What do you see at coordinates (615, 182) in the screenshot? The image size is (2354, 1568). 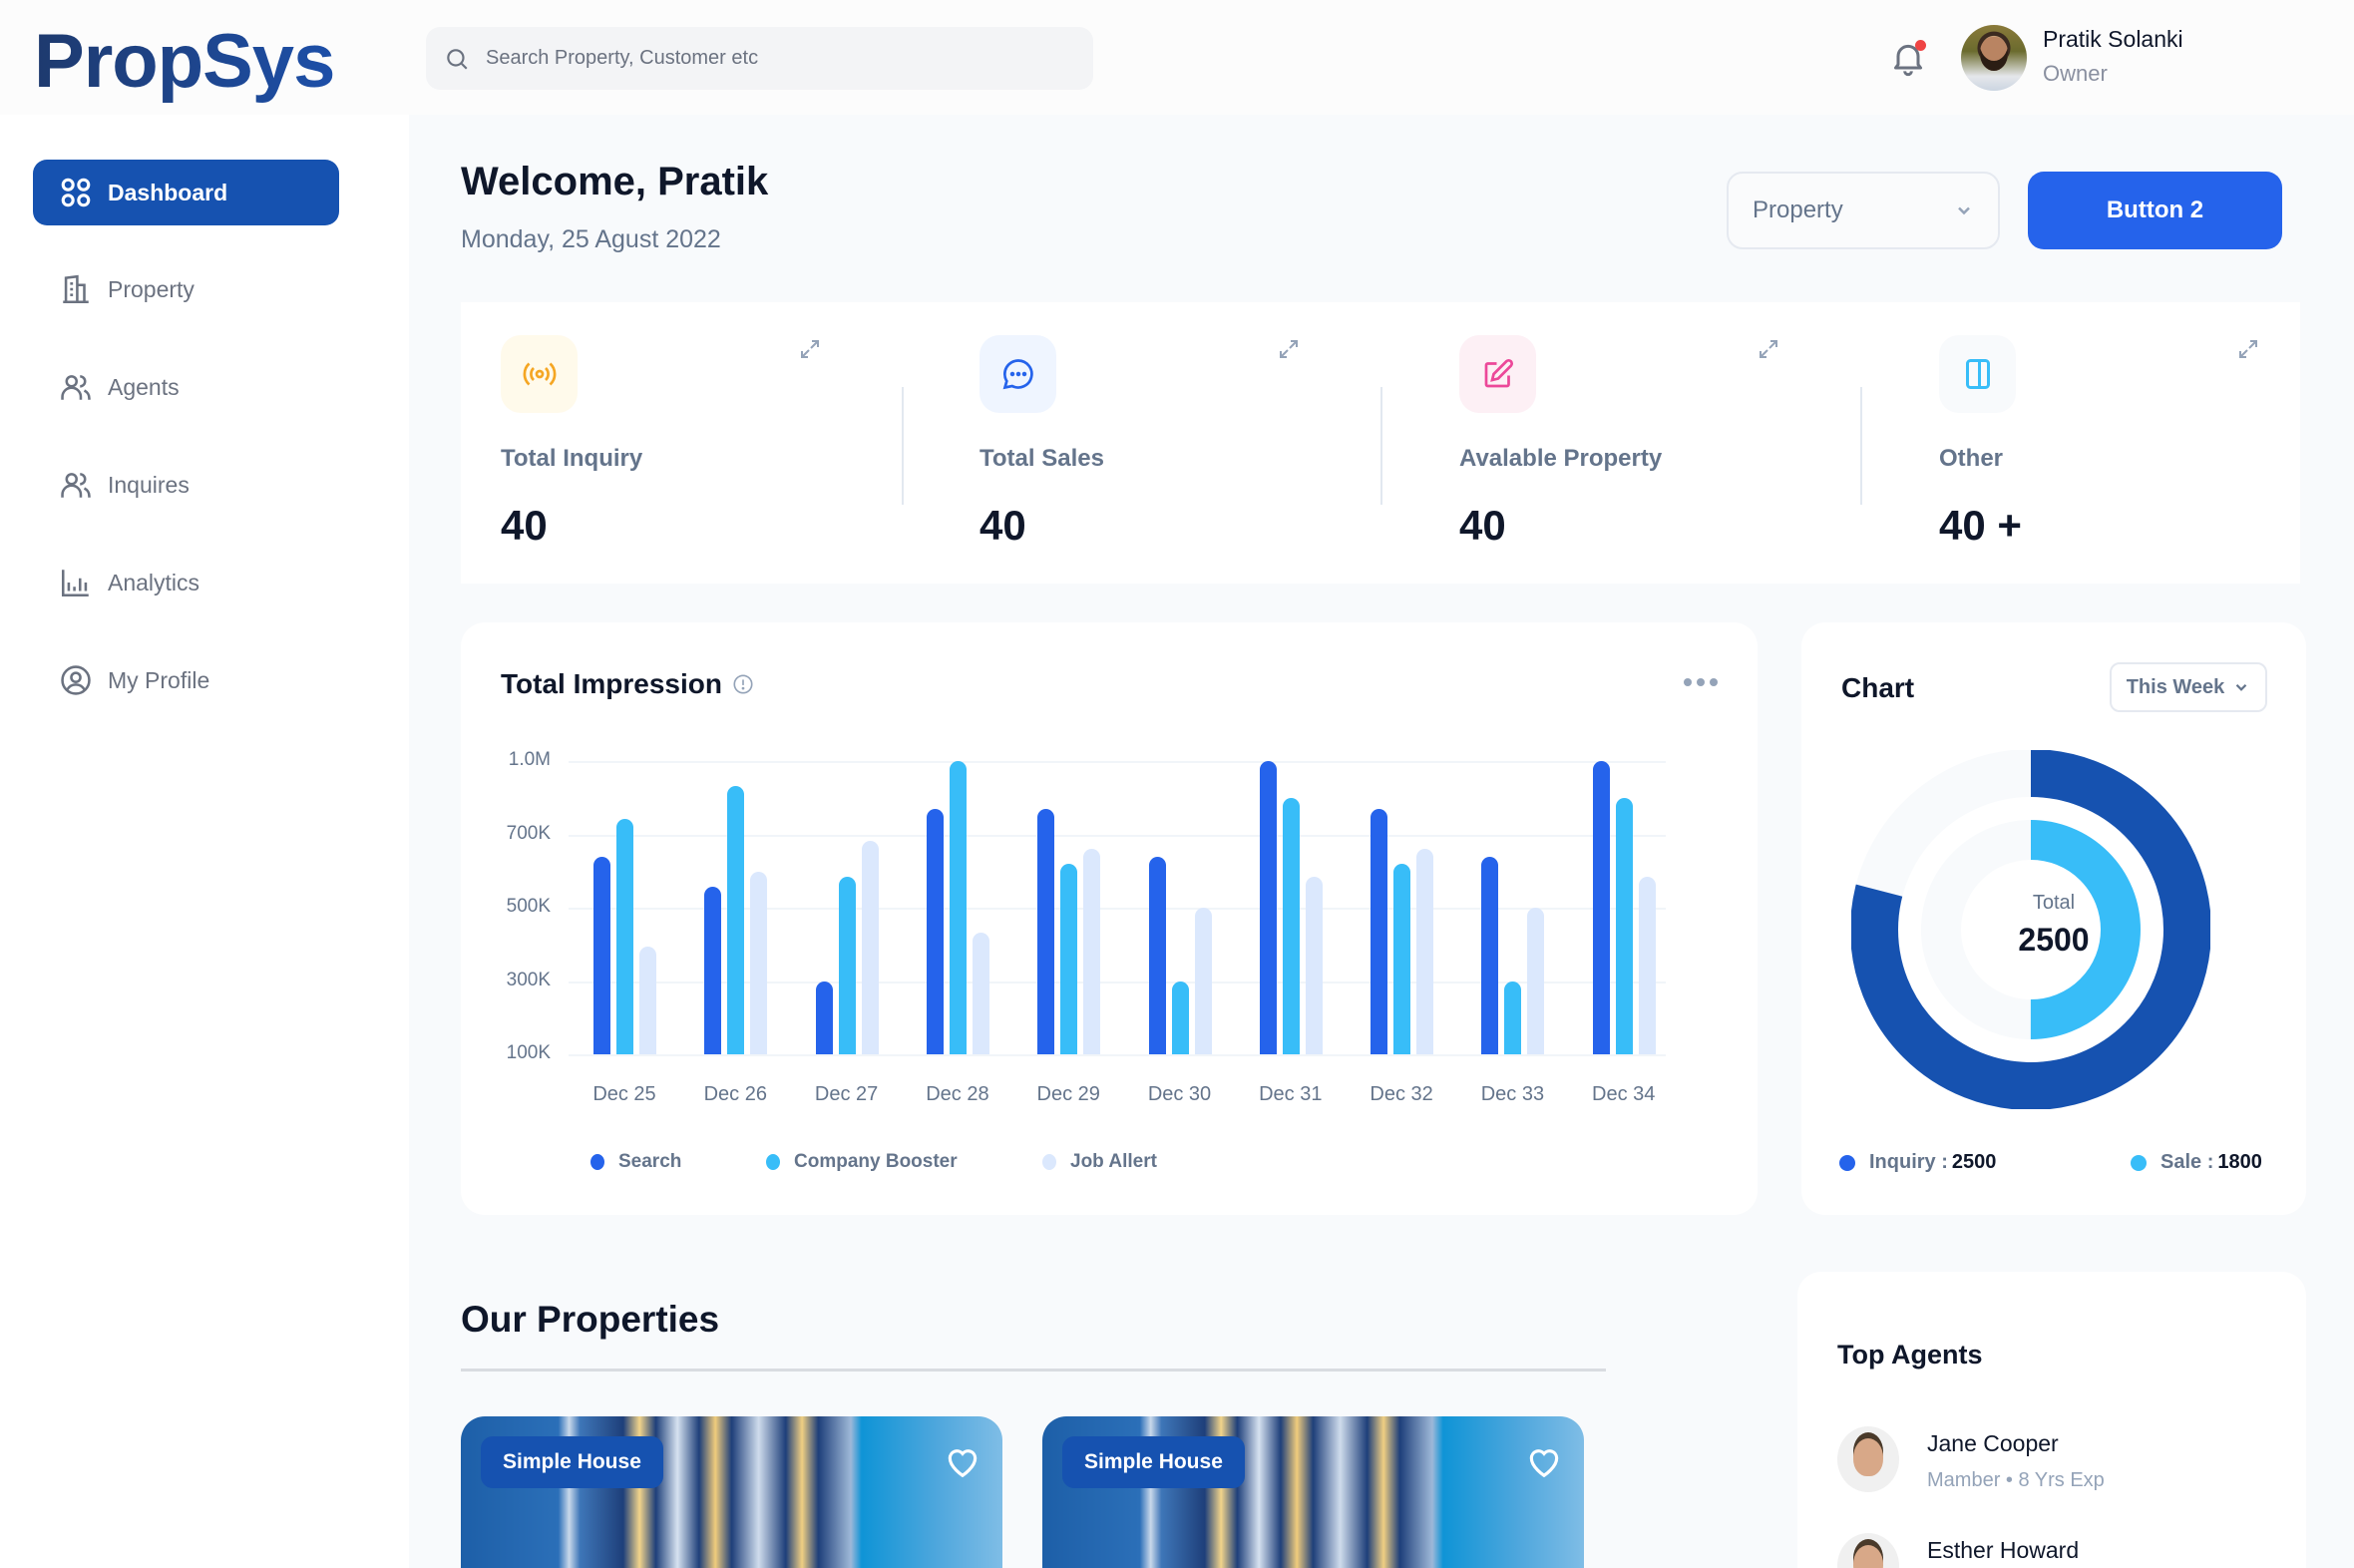 I see `page-title: Welcome, Pratik` at bounding box center [615, 182].